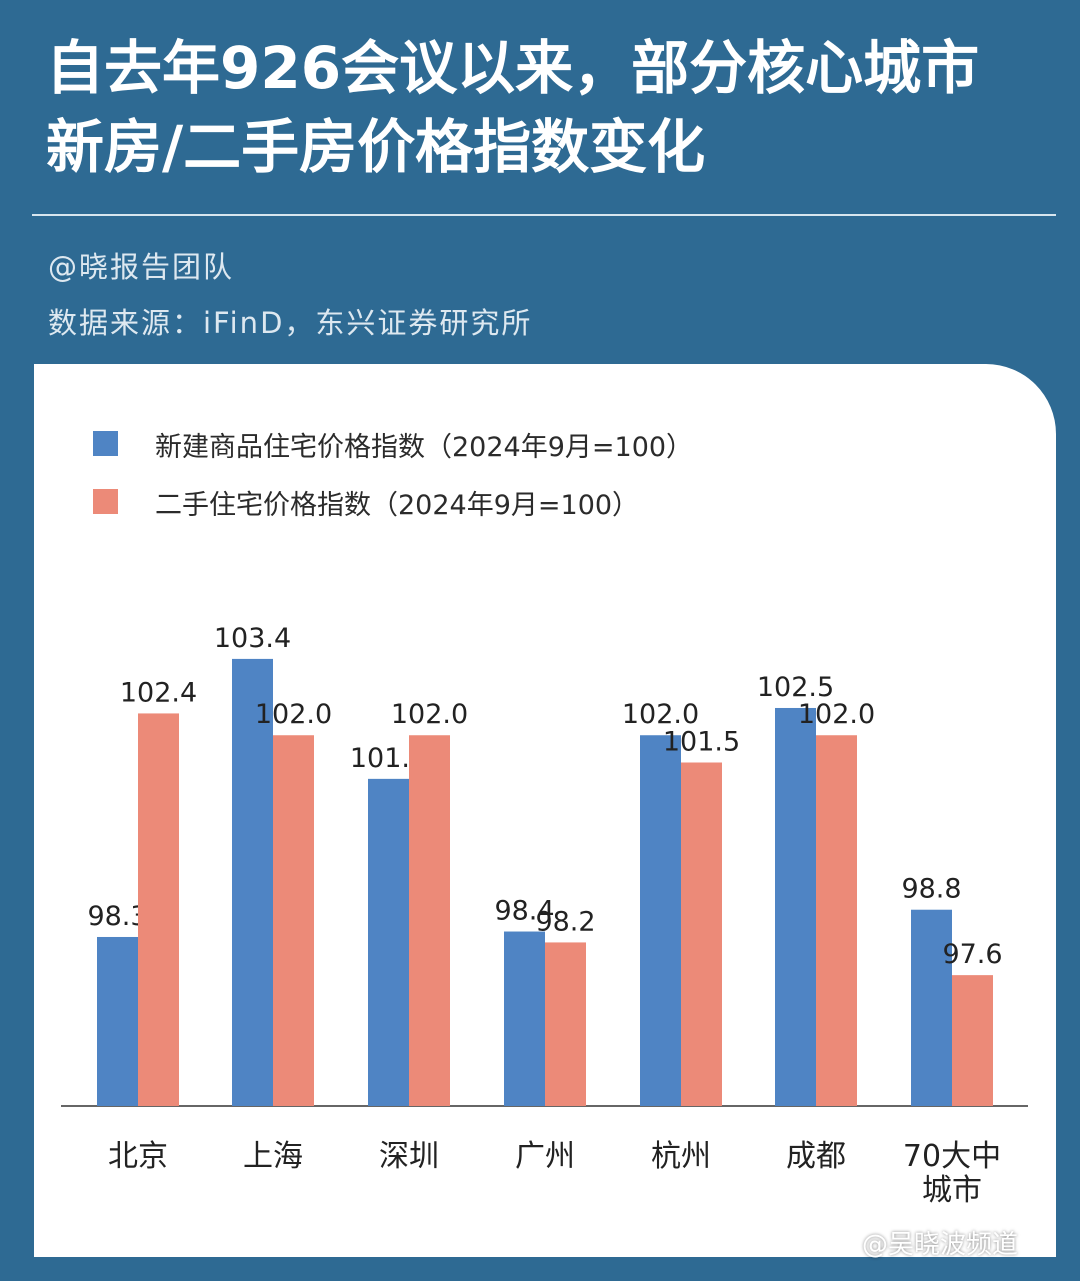 The height and width of the screenshot is (1281, 1080). I want to click on legend-swatch-blue, so click(105, 443).